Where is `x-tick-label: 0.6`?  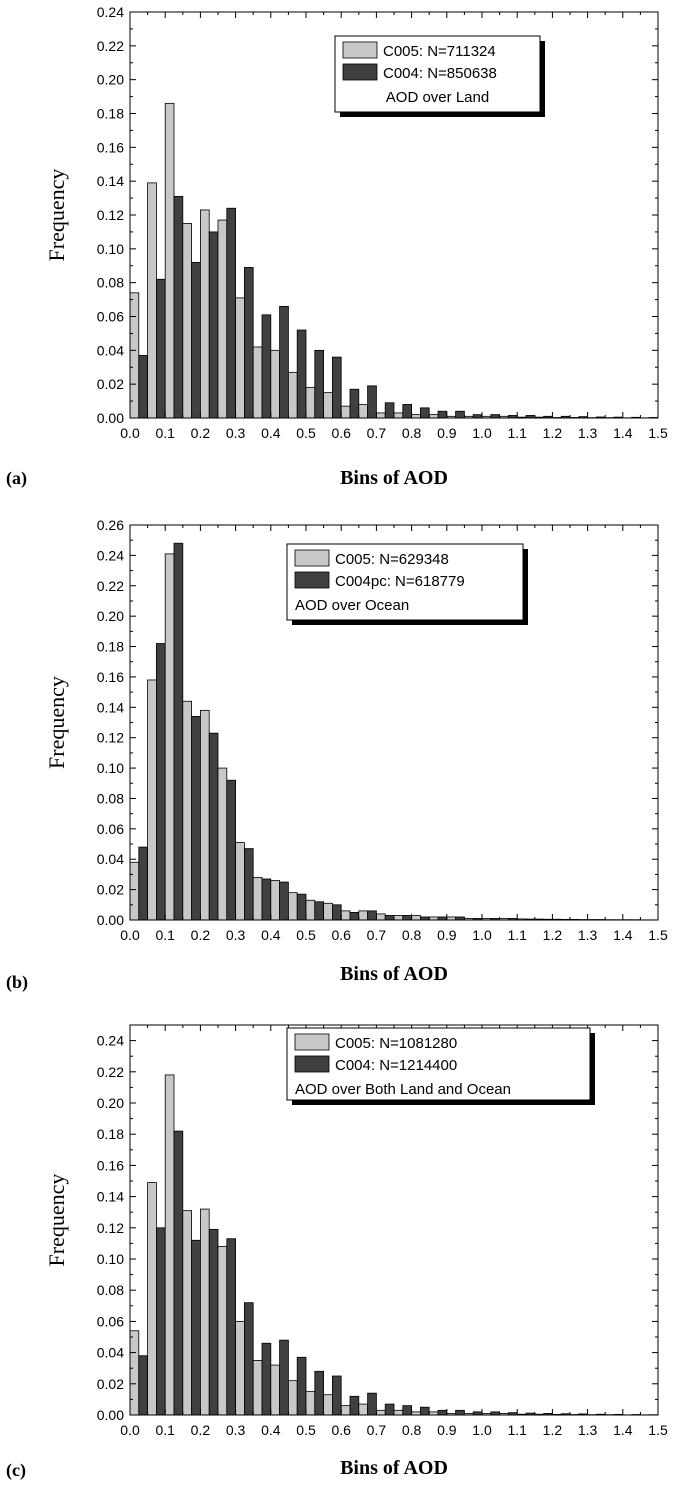 x-tick-label: 0.6 is located at coordinates (341, 935).